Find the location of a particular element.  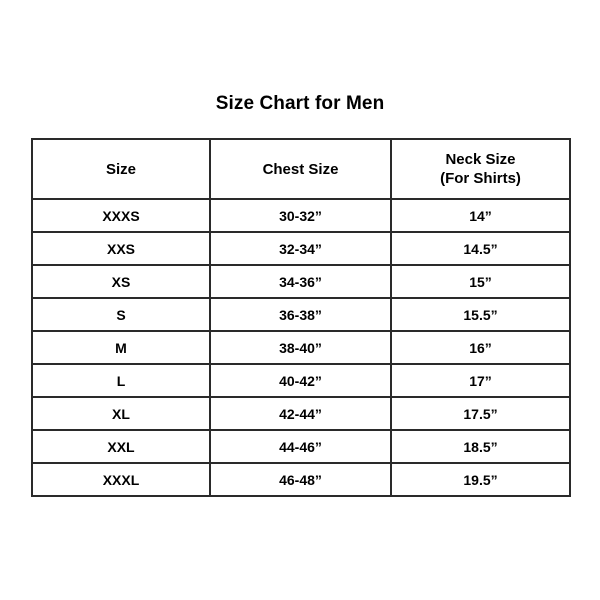

cell-size: XL is located at coordinates (121, 413).